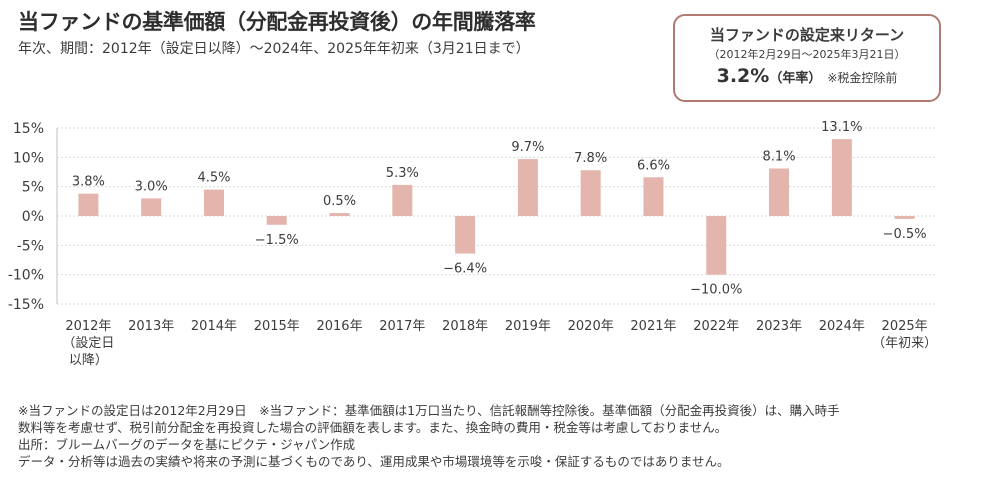  What do you see at coordinates (151, 186) in the screenshot?
I see `data-label: 3.0%` at bounding box center [151, 186].